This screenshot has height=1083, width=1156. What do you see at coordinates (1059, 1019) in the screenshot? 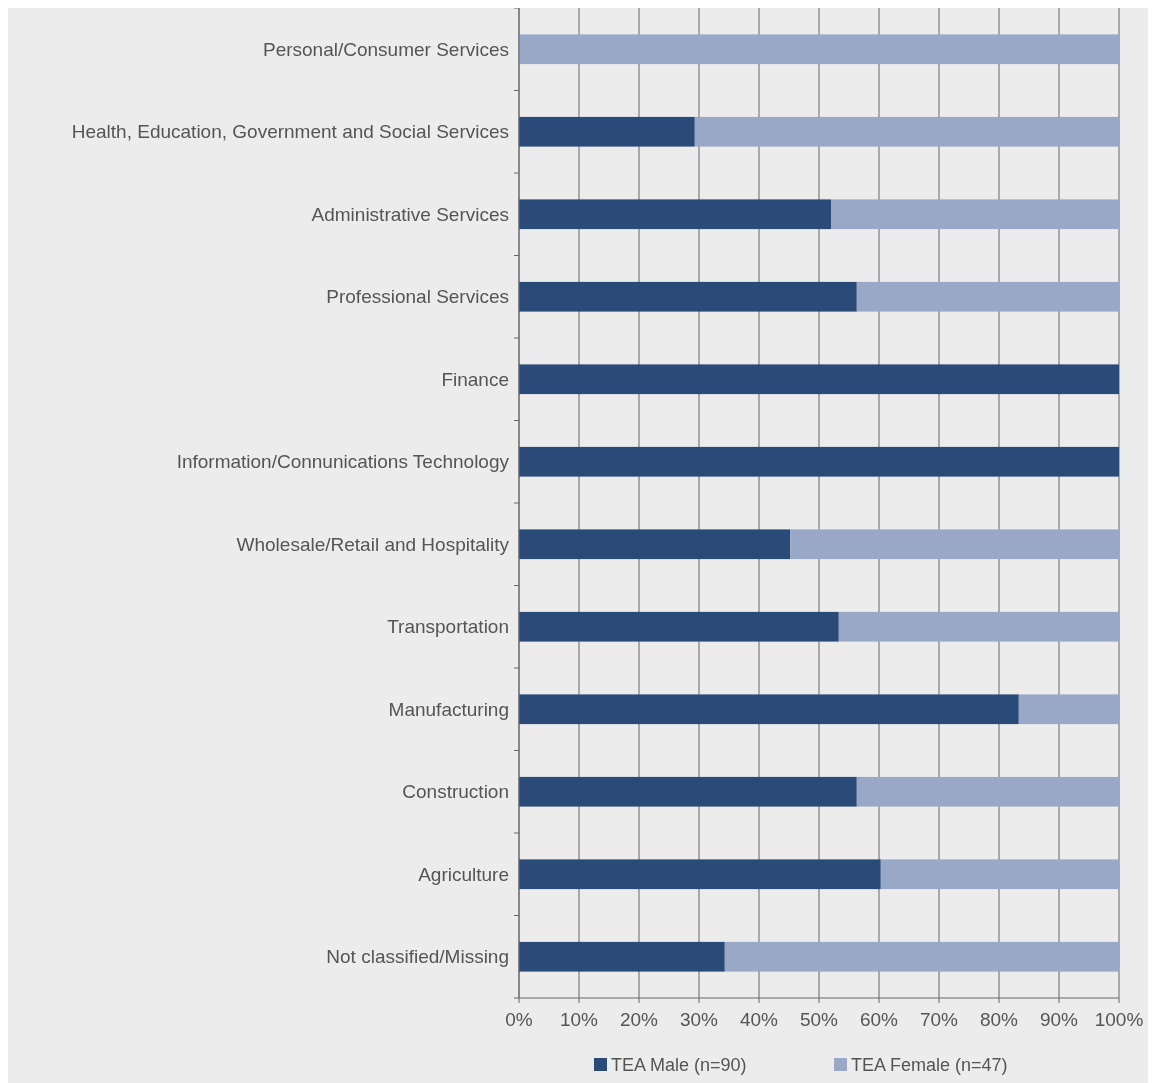
I see `x-tick-label: 90%` at bounding box center [1059, 1019].